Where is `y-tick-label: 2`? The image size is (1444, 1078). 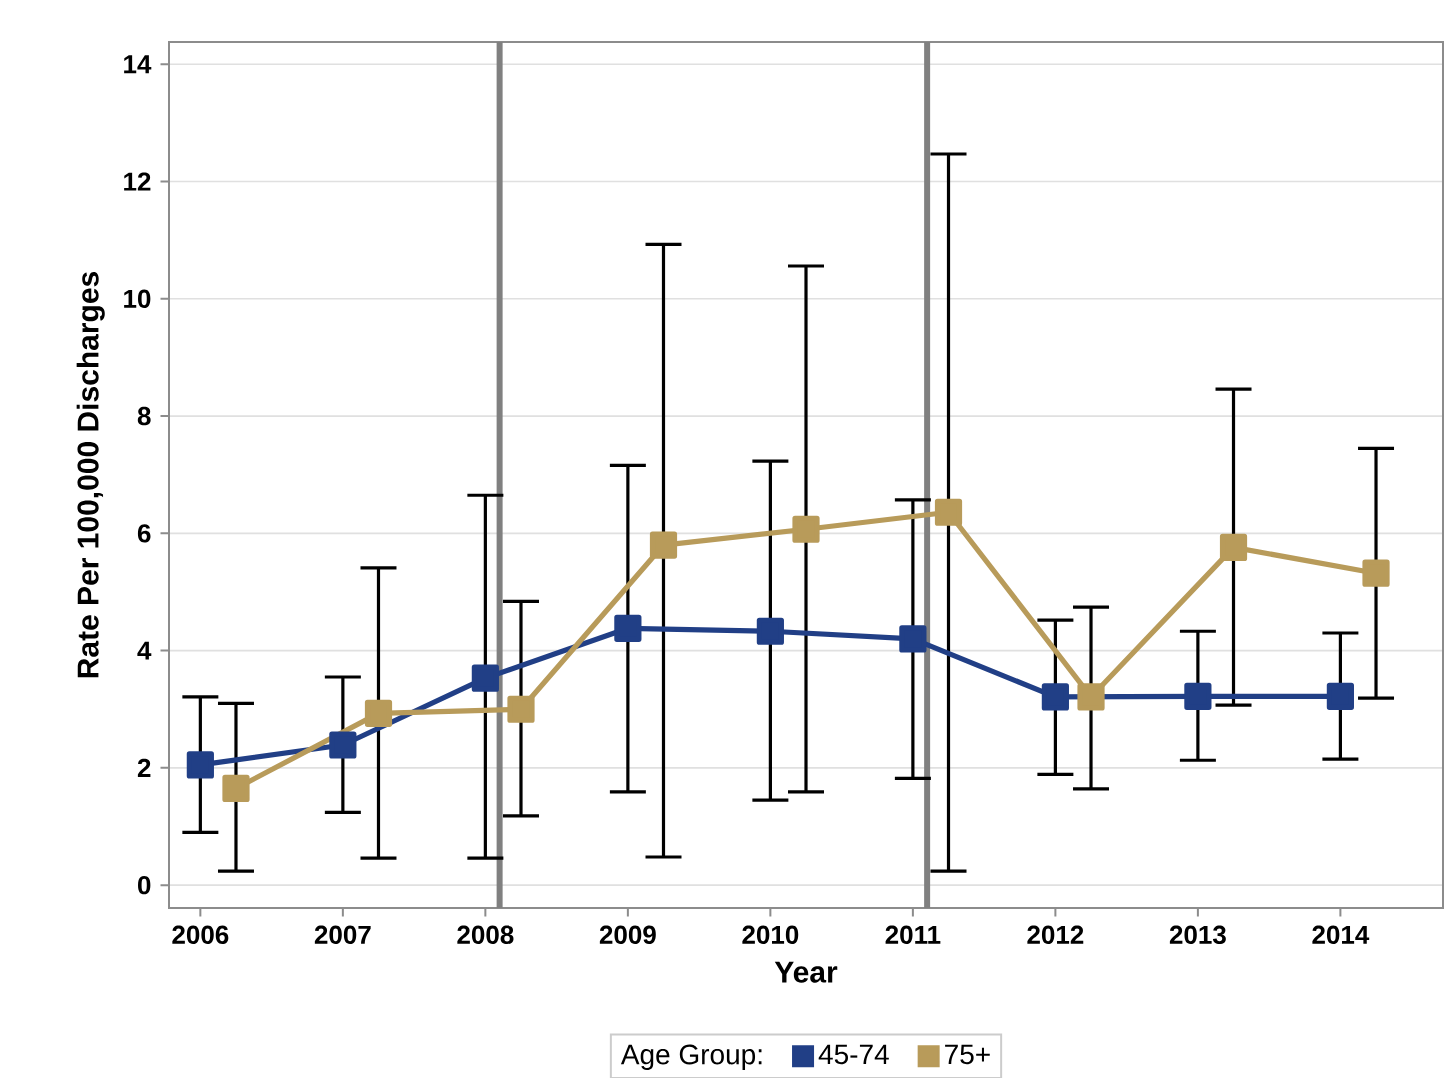
y-tick-label: 2 is located at coordinates (144, 767).